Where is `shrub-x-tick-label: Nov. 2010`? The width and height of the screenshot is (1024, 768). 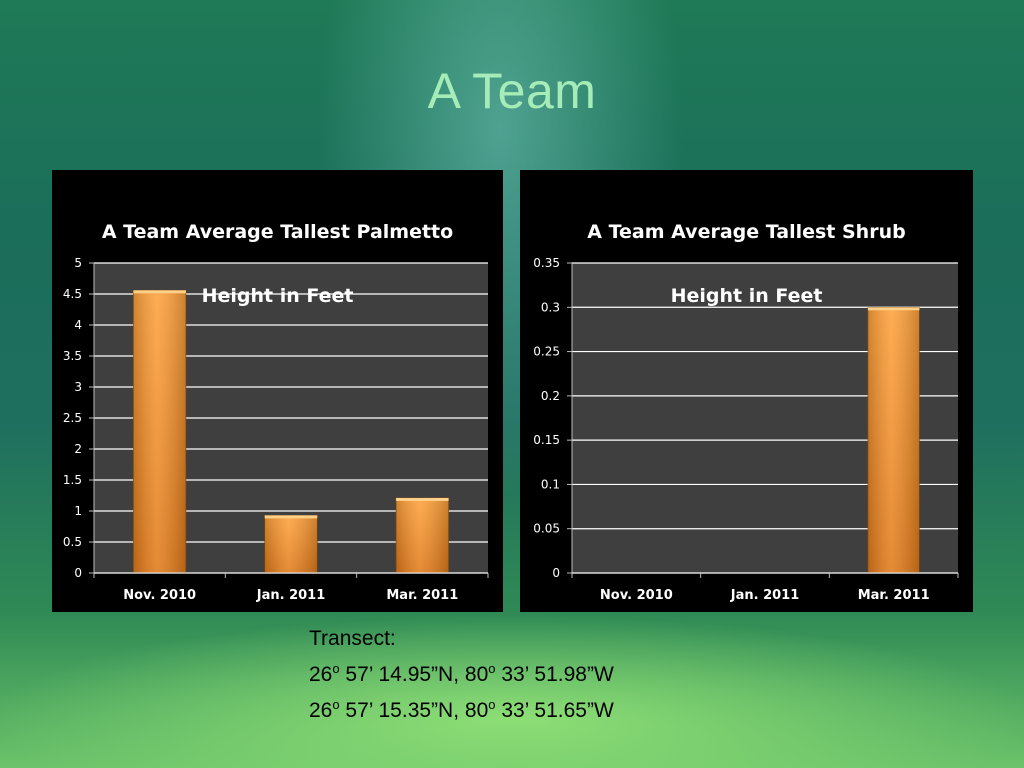 shrub-x-tick-label: Nov. 2010 is located at coordinates (636, 595).